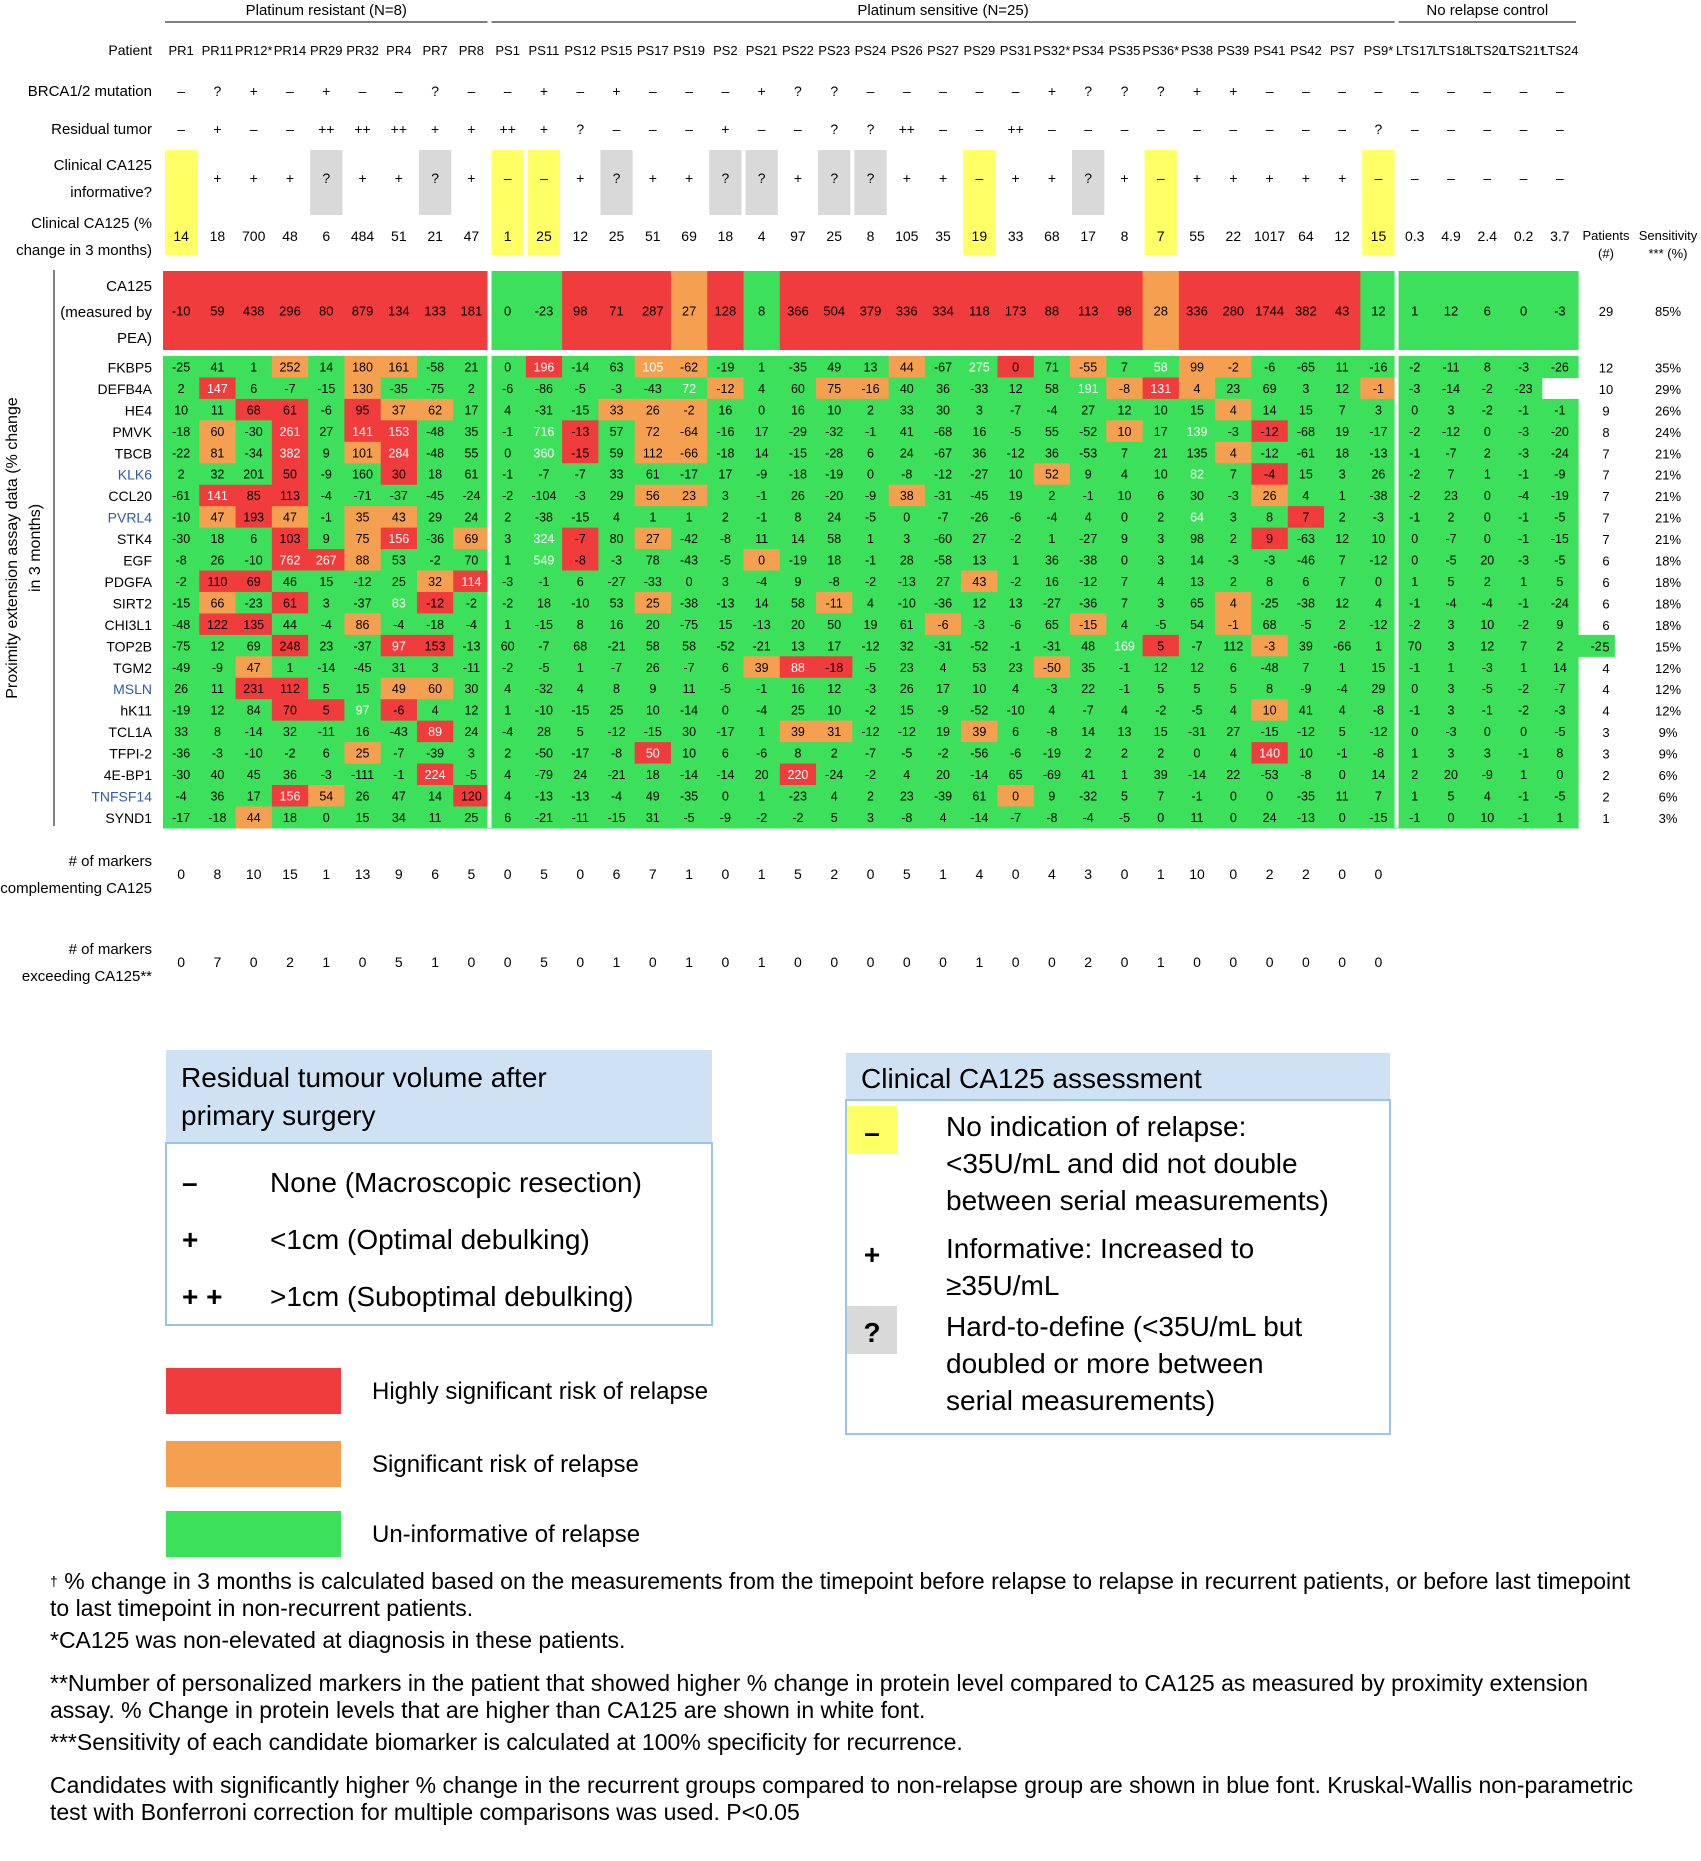 This screenshot has height=1861, width=1701. I want to click on bottom-row-value: 5, so click(471, 874).